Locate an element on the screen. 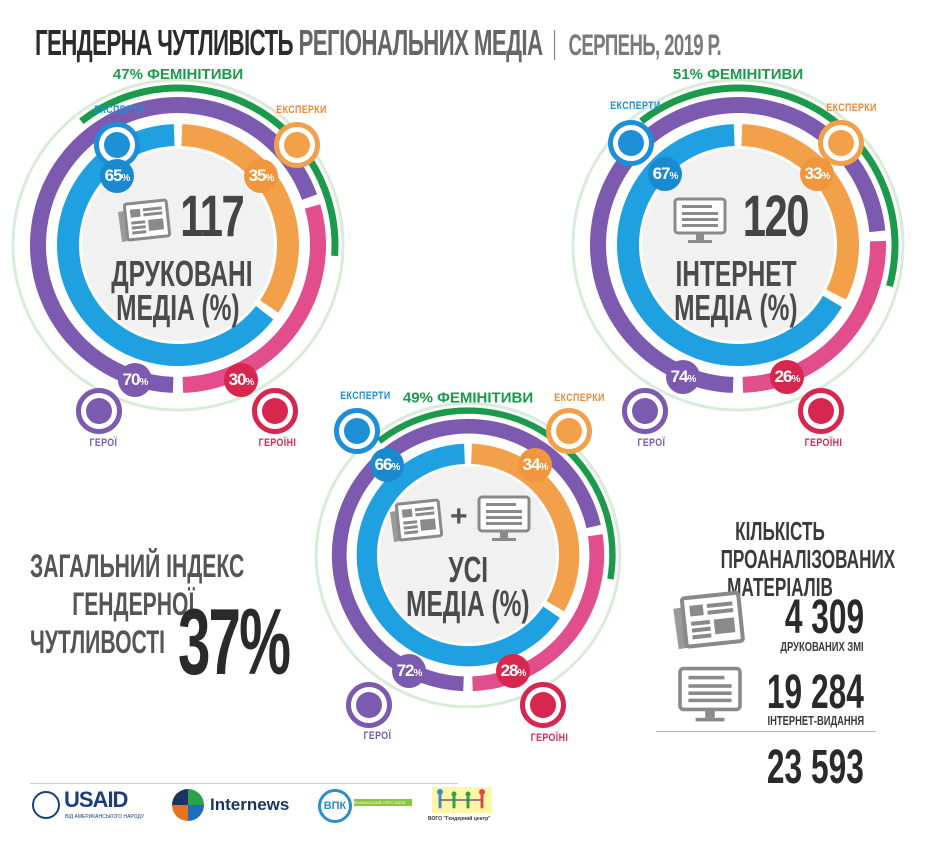 This screenshot has width=930, height=848. all-feminitives-arc is located at coordinates (496, 493).